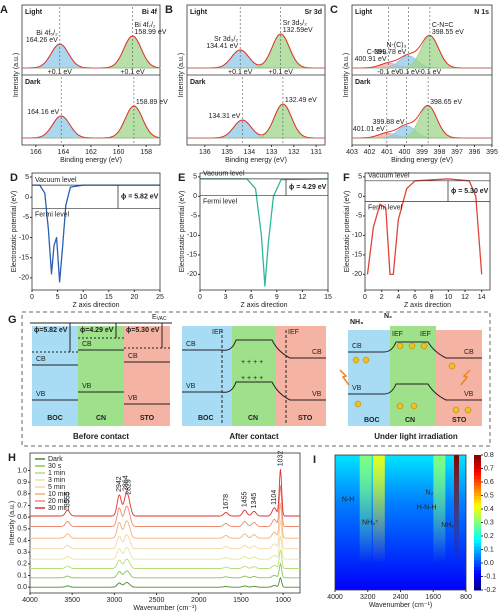  Describe the element at coordinates (56, 480) in the screenshot. I see `legend-label: 3 min` at that location.